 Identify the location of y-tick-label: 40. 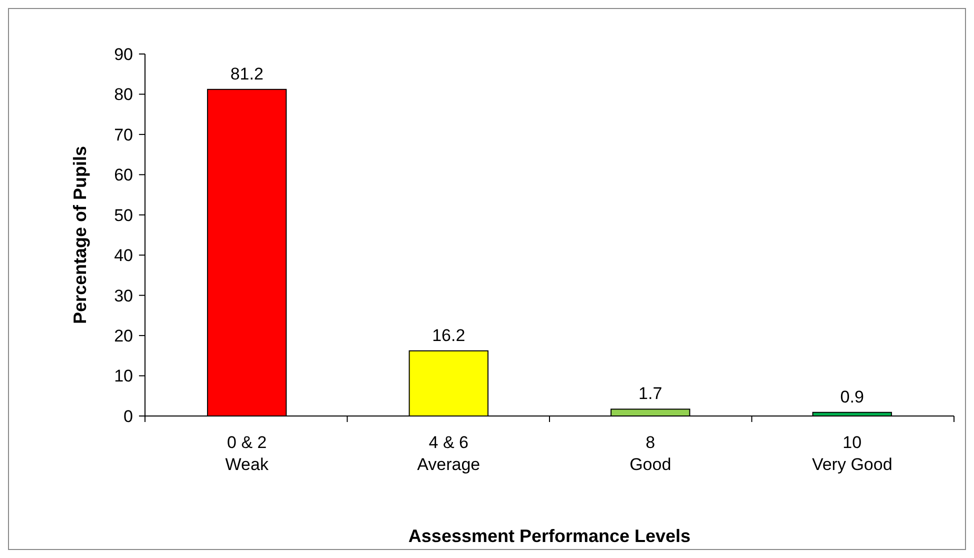
(123, 256).